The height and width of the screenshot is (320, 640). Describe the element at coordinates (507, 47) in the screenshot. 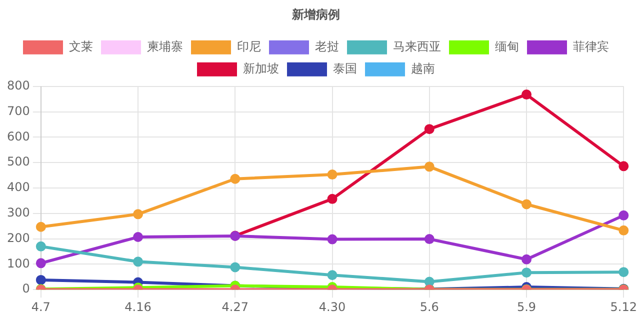

I see `legend-label: 缅甸` at that location.